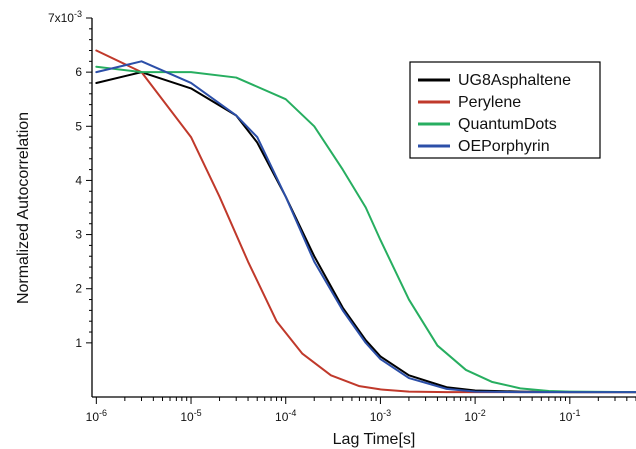 Image resolution: width=636 pixels, height=449 pixels. Describe the element at coordinates (374, 439) in the screenshot. I see `x-axis-label: Lag Time[s]` at that location.